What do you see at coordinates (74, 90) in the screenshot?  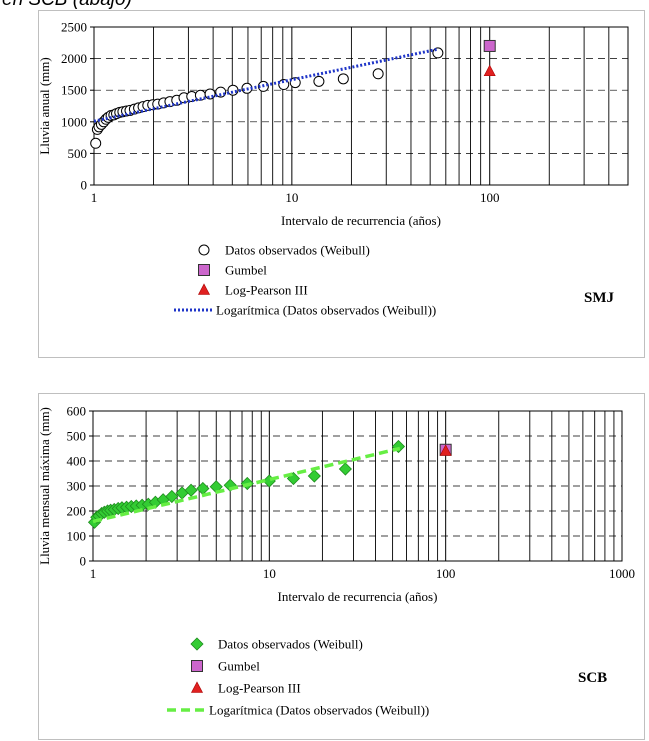 I see `y-tick-label: 1500` at bounding box center [74, 90].